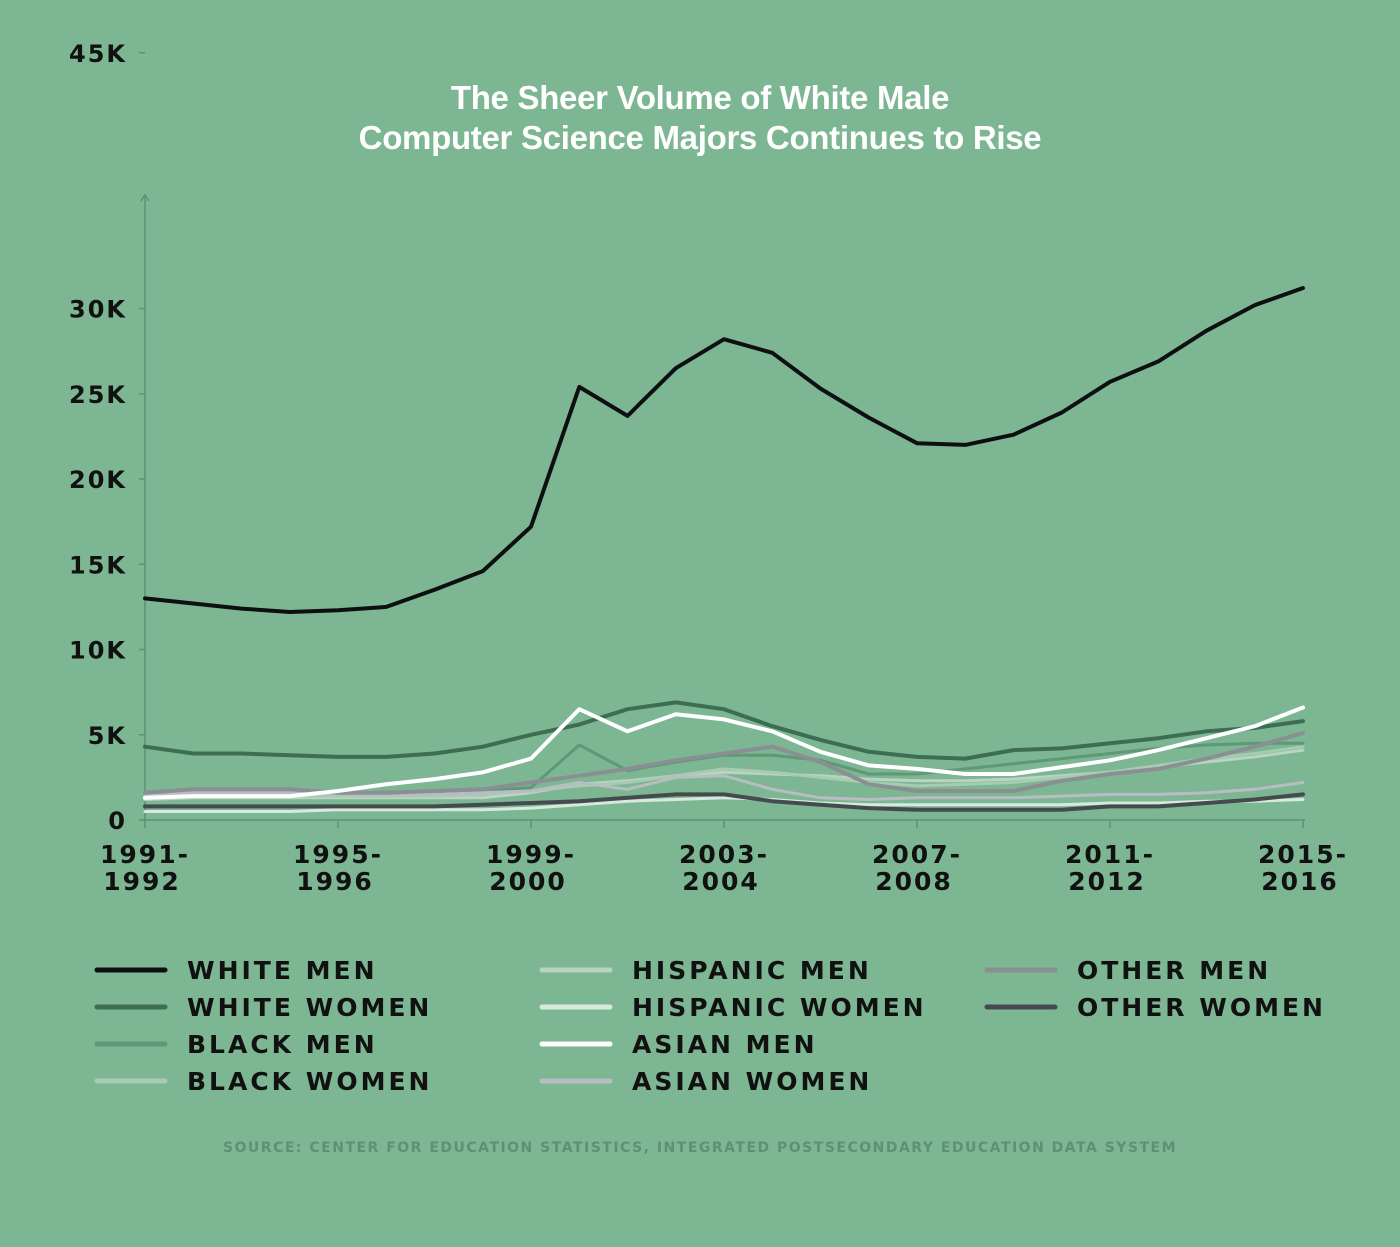 Image resolution: width=1400 pixels, height=1247 pixels. What do you see at coordinates (752, 970) in the screenshot?
I see `legend-label-hispanic-men: HISPANIC MEN` at bounding box center [752, 970].